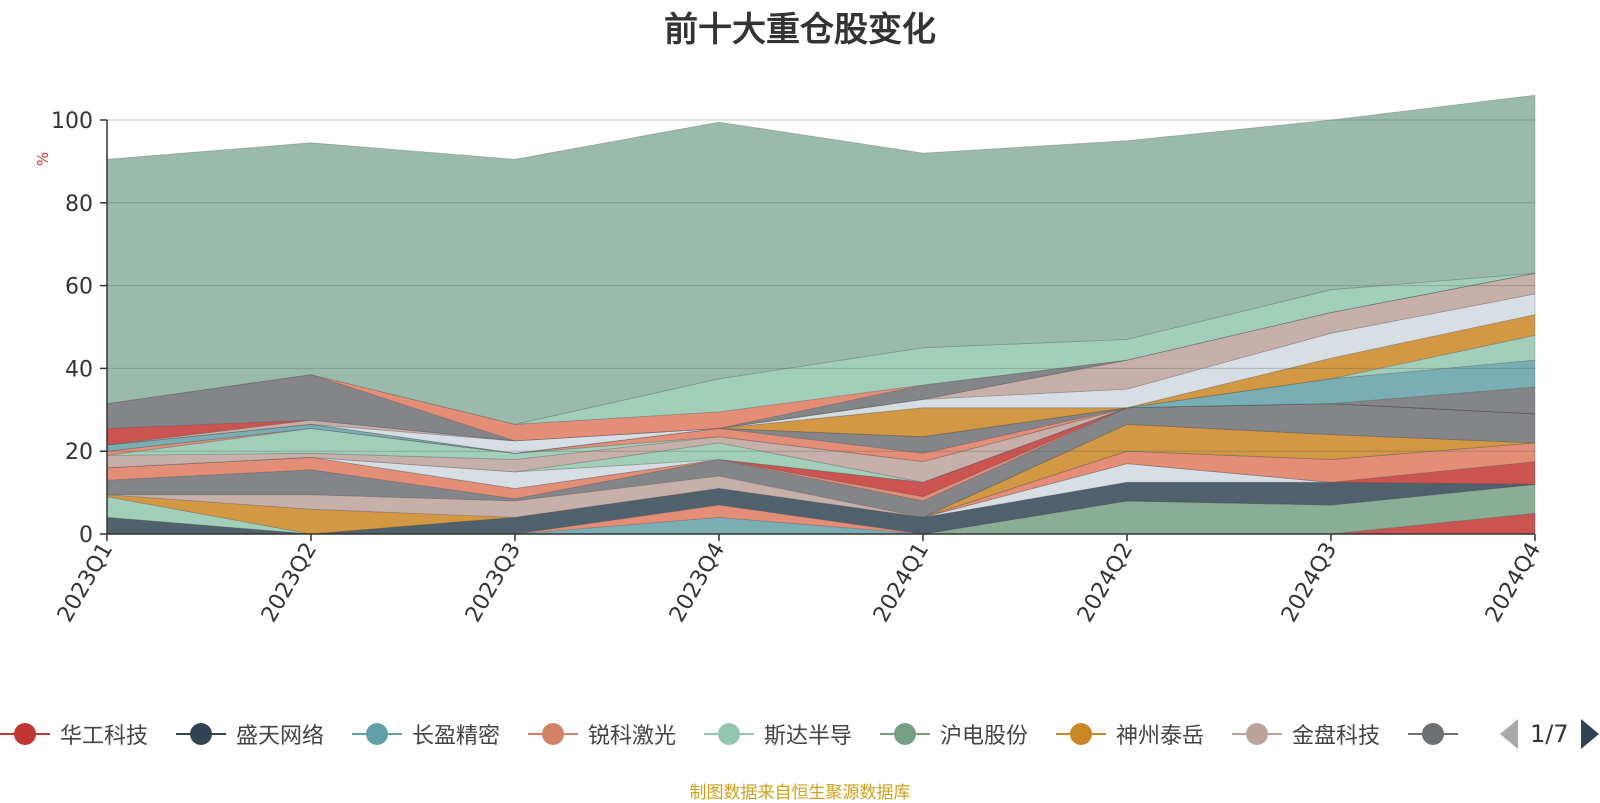 Image resolution: width=1600 pixels, height=803 pixels. I want to click on legend-label: 长盈精密, so click(456, 736).